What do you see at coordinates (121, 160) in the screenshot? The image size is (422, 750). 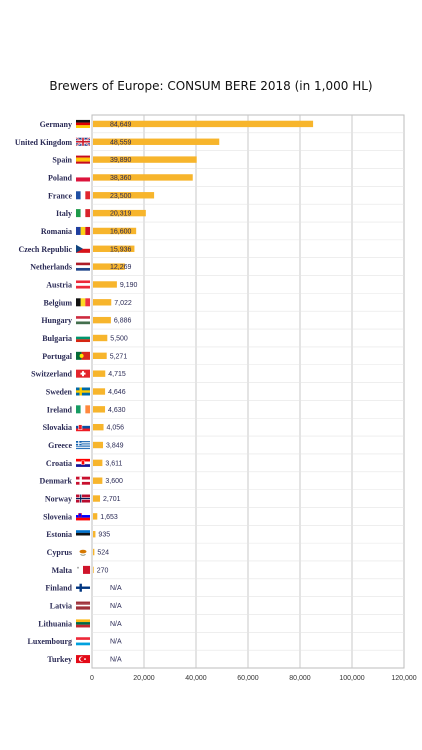 I see `value-label: 39,890` at bounding box center [121, 160].